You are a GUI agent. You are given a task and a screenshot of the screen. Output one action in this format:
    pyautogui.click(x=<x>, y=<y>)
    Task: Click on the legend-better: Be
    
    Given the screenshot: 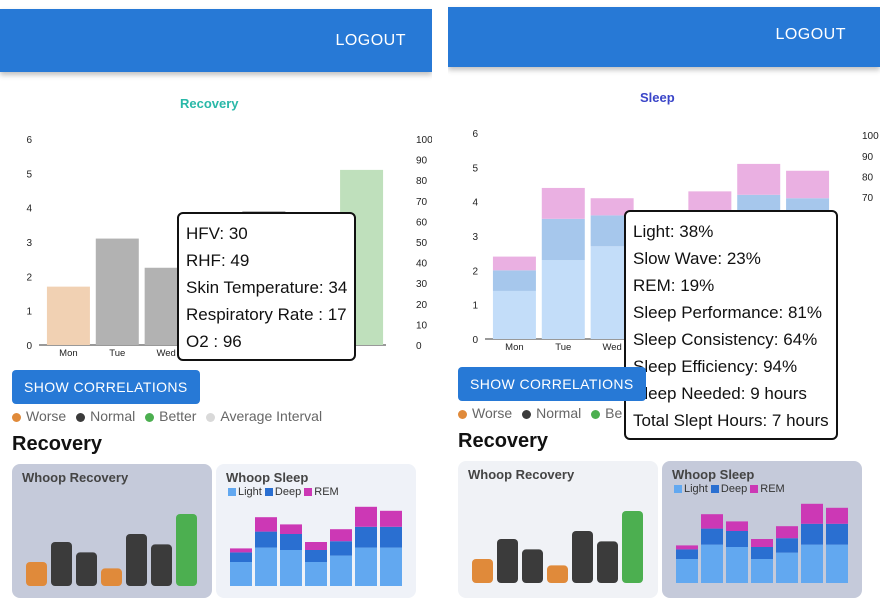 What is the action you would take?
    pyautogui.click(x=614, y=413)
    